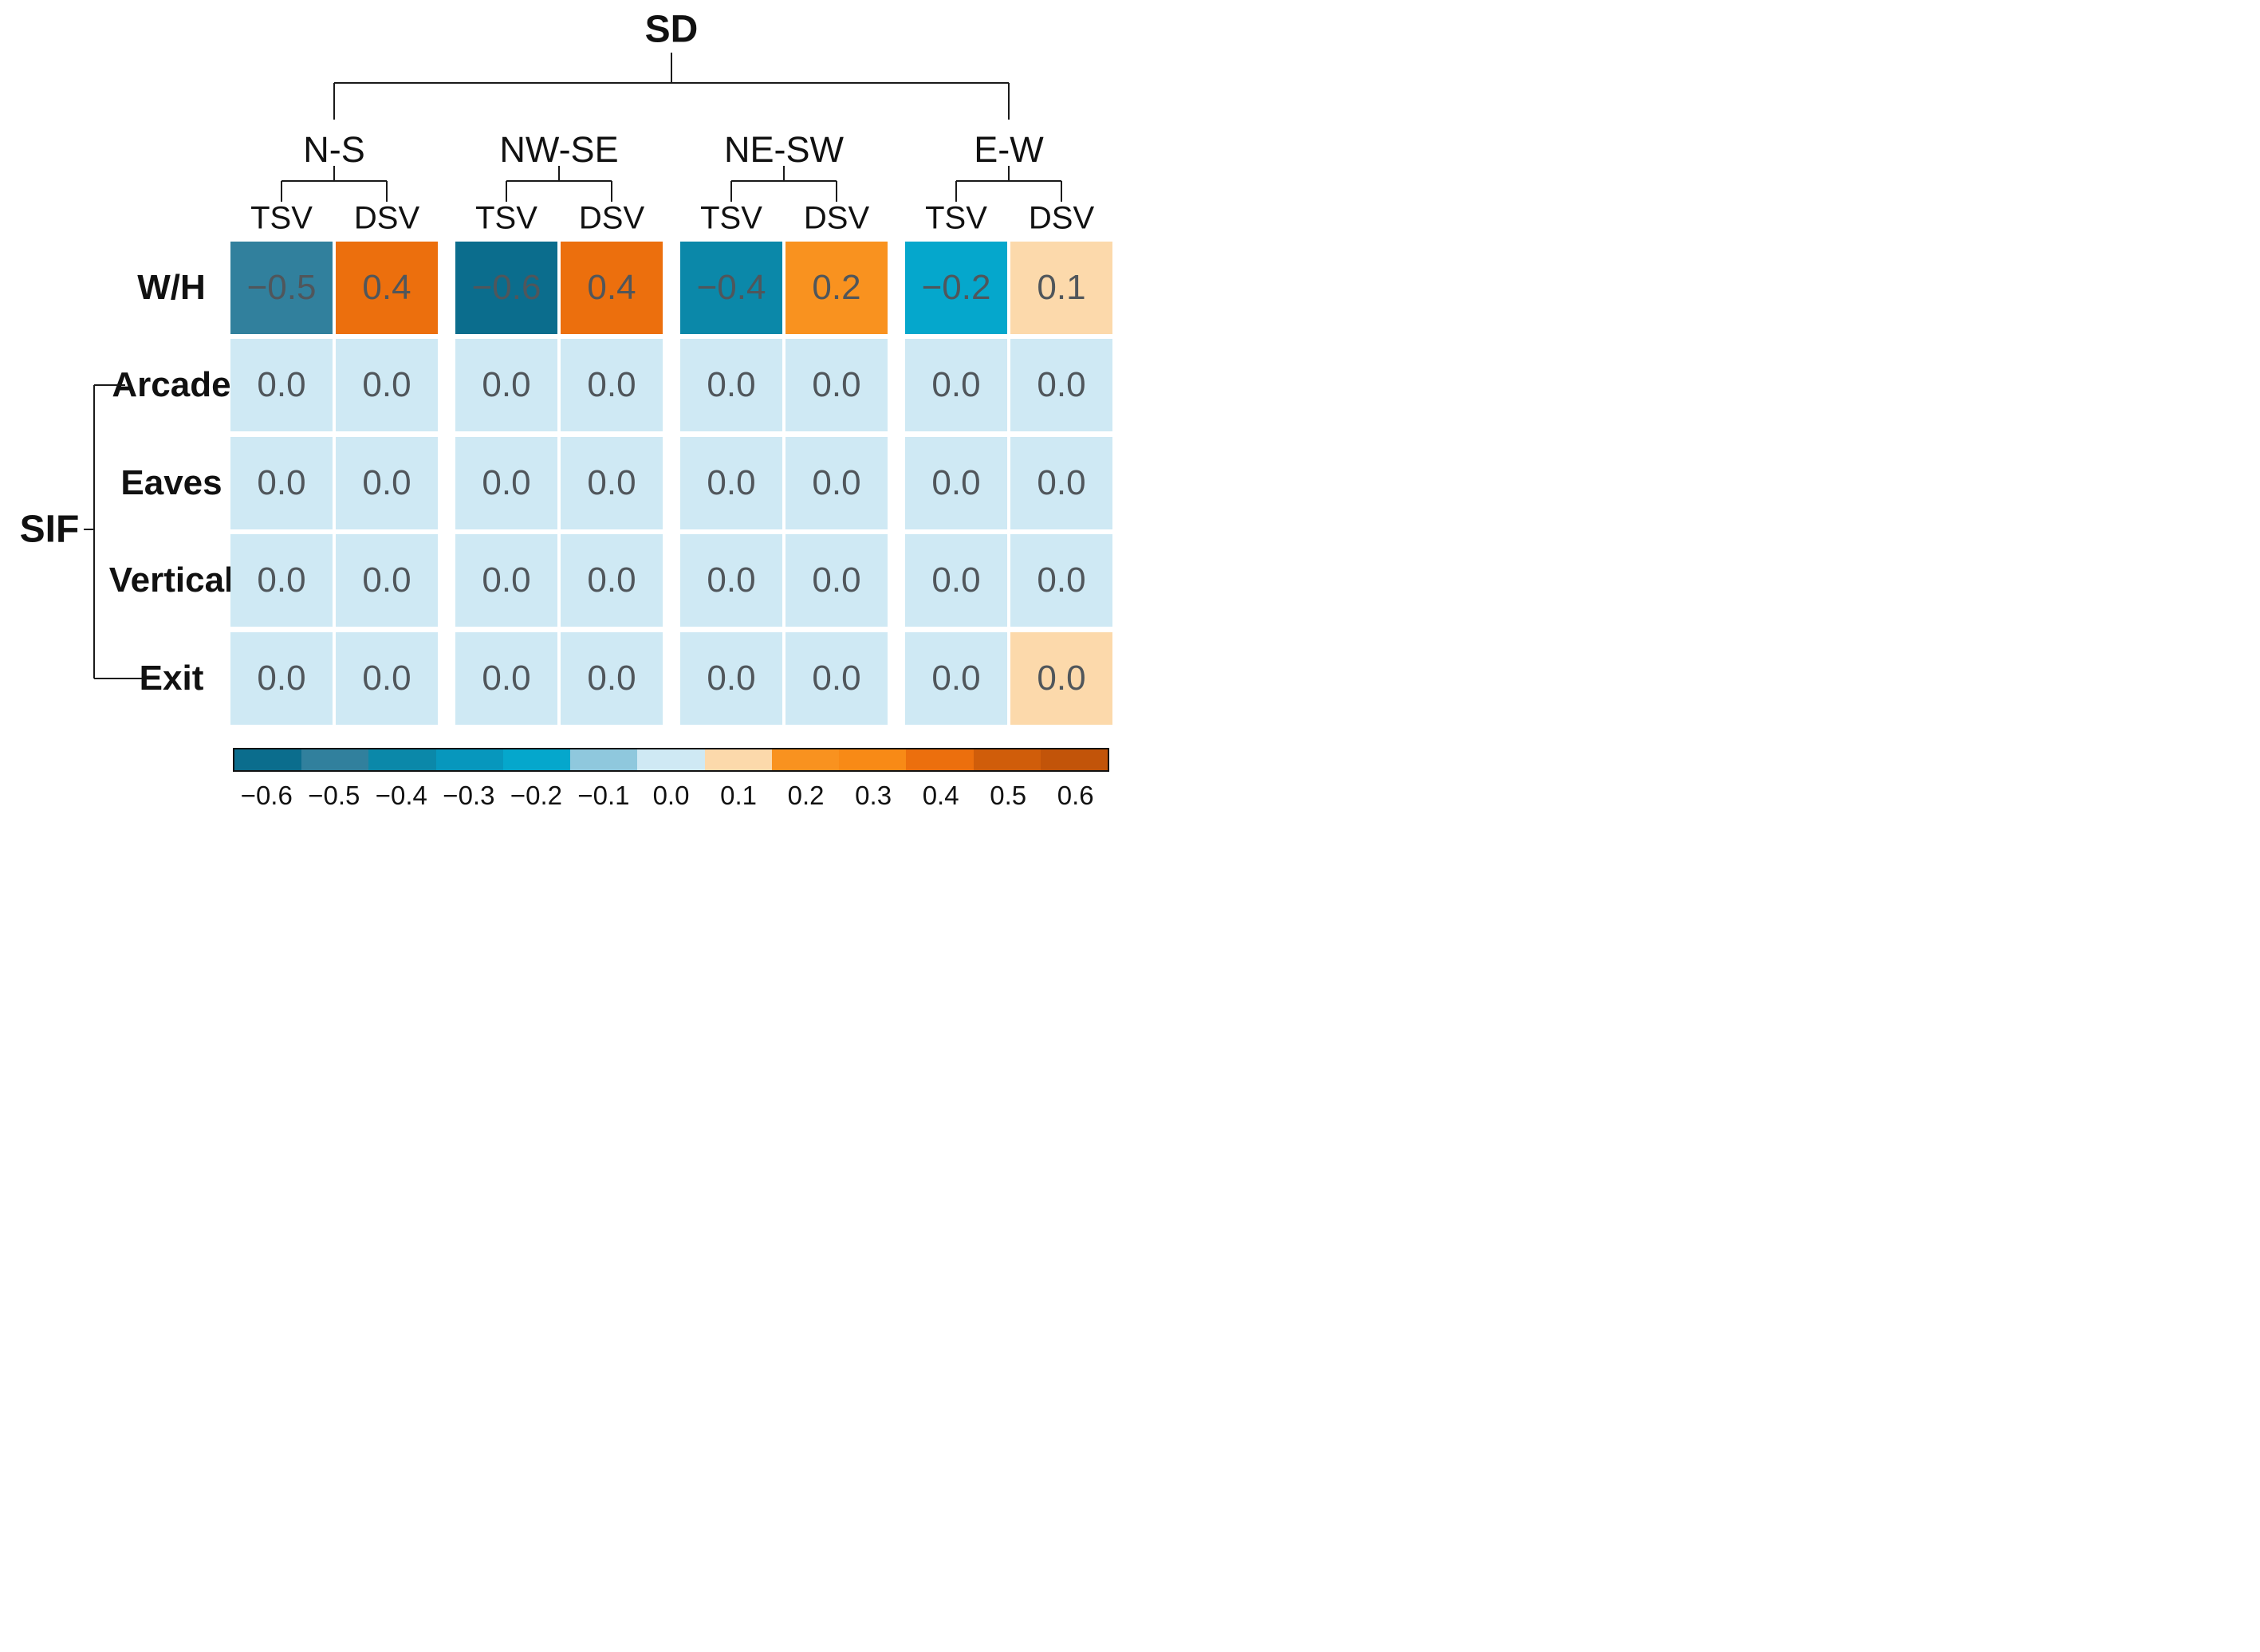 The width and height of the screenshot is (2260, 1652). I want to click on sub-column-label-tsv-1: TSV, so click(506, 218).